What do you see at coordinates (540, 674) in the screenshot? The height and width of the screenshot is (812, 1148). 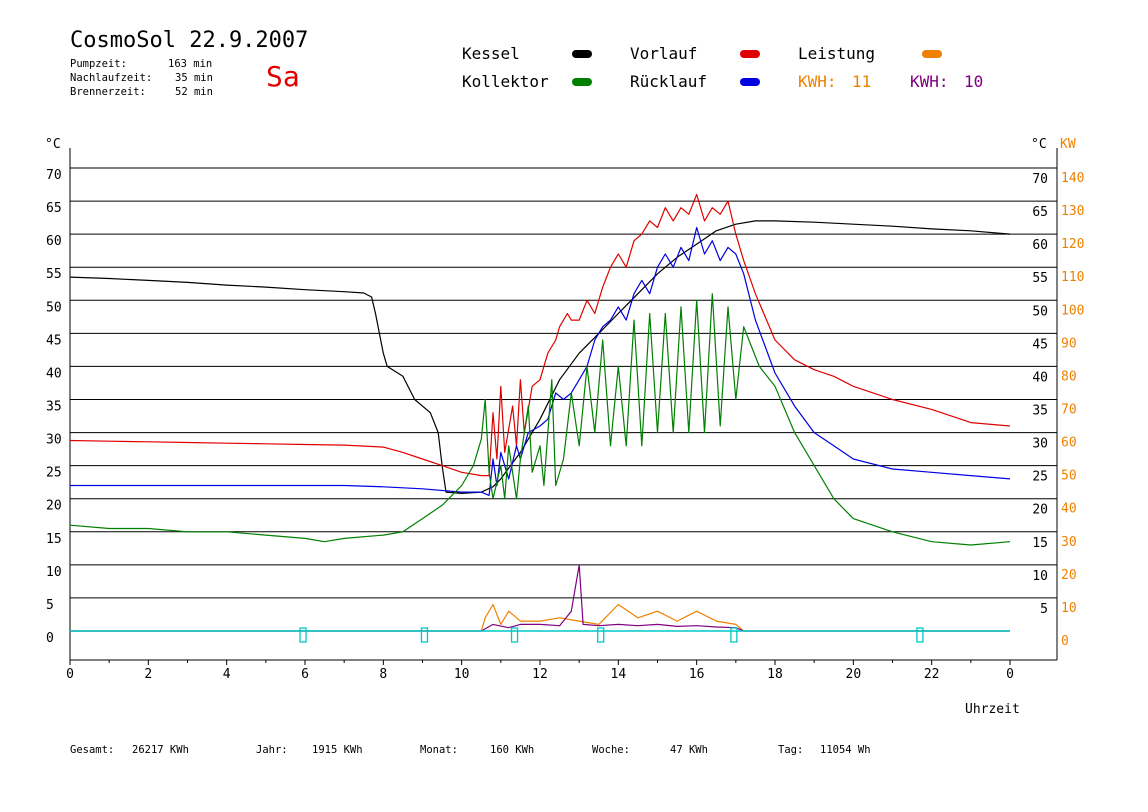 I see `x-tick-label-6: 12` at bounding box center [540, 674].